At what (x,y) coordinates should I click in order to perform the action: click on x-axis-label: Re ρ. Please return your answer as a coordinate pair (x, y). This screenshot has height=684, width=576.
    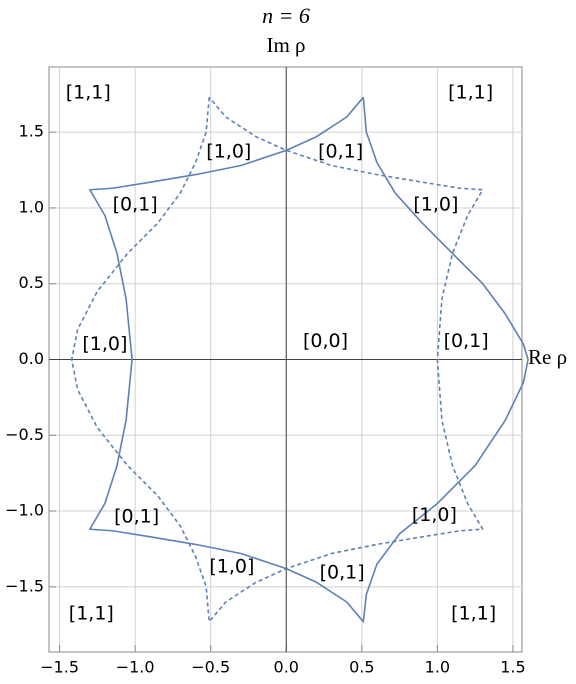
    Looking at the image, I should click on (547, 357).